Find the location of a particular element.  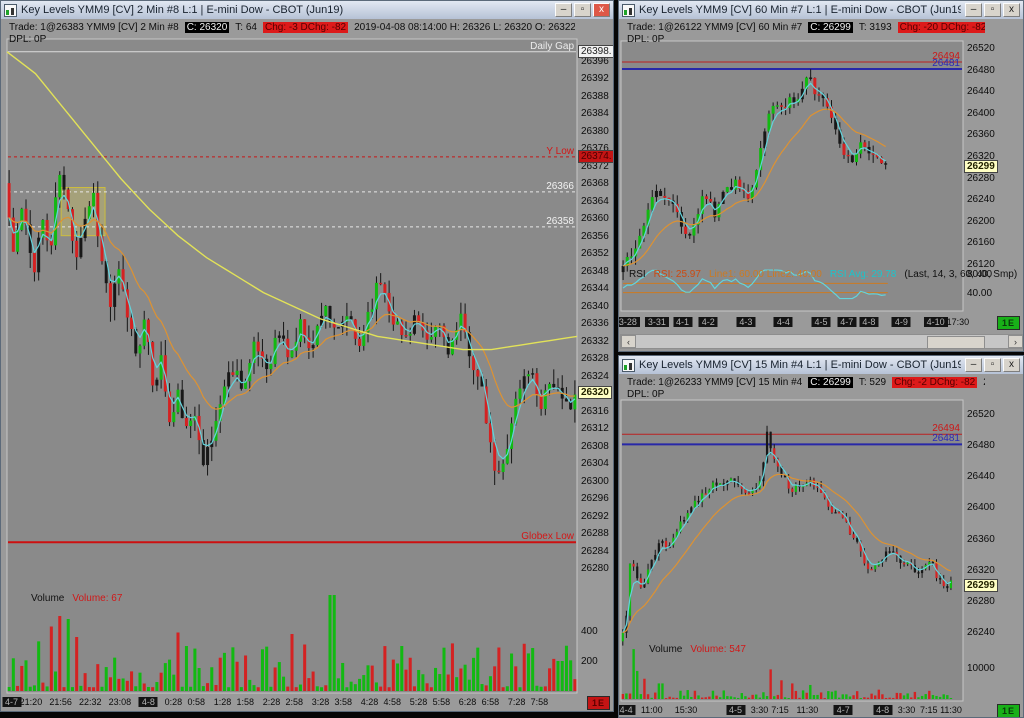

scroll-left-button: ‹ is located at coordinates (628, 341).